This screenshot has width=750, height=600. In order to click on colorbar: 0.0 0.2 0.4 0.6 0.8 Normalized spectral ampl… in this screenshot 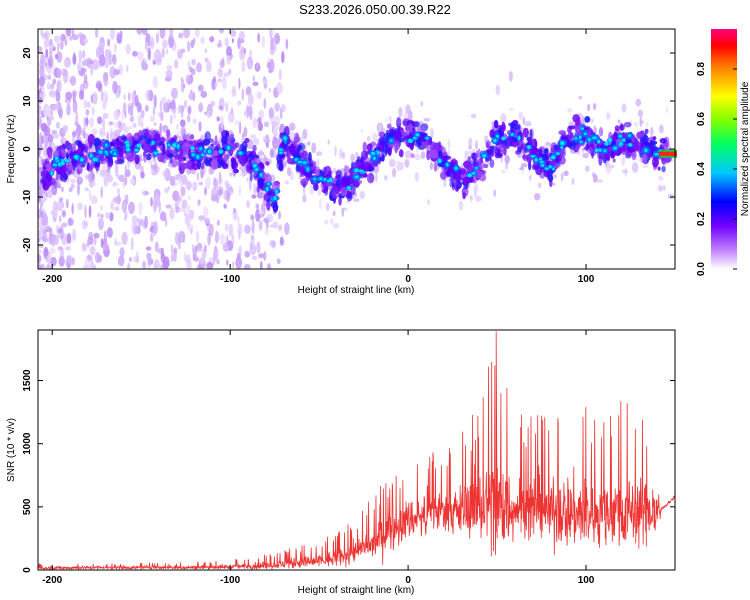, I will do `click(723, 152)`.